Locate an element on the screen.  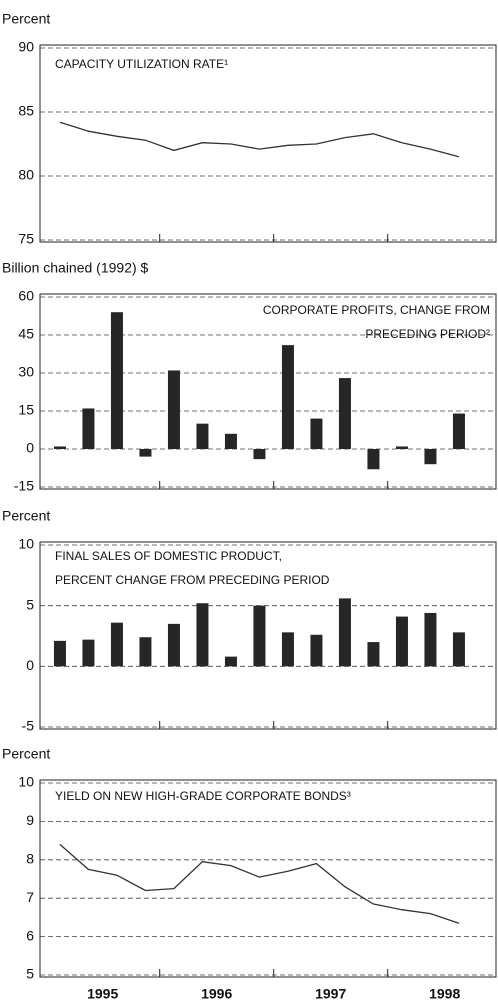
x-tick-label: 1996 is located at coordinates (216, 994).